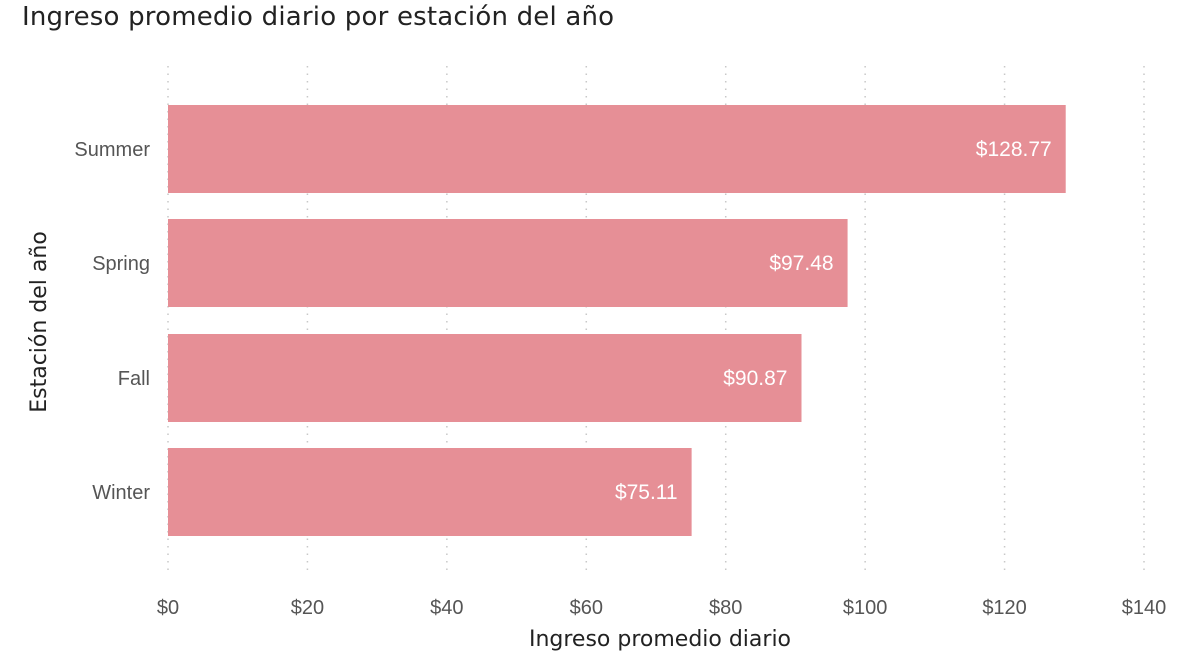 Image resolution: width=1186 pixels, height=658 pixels. I want to click on data-label-winter: $75.11, so click(646, 492).